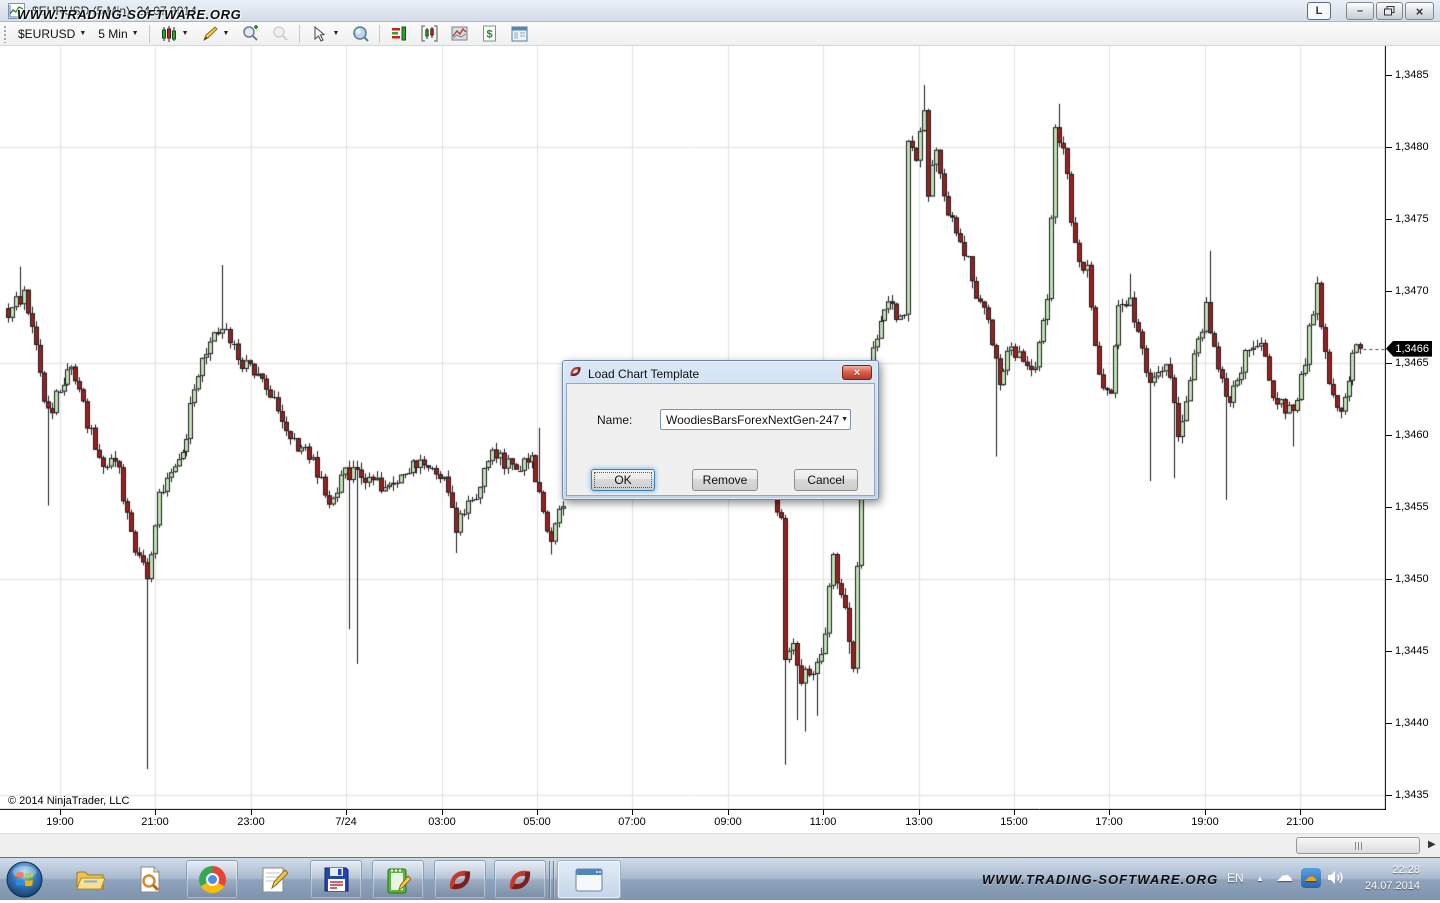 The width and height of the screenshot is (1440, 903). I want to click on time-tick-label: 23:00, so click(251, 822).